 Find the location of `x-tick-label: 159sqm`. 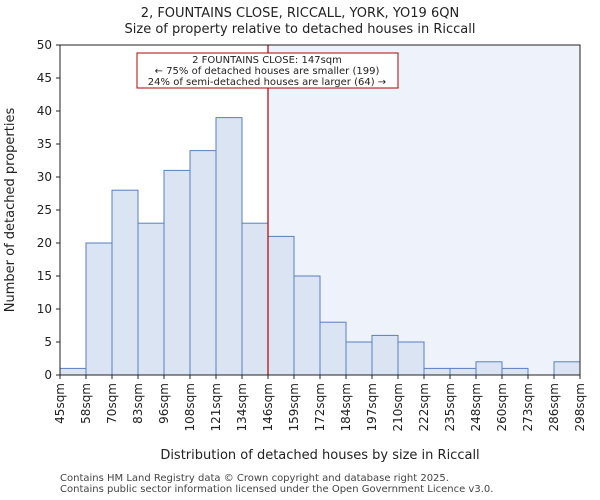

x-tick-label: 159sqm is located at coordinates (294, 407).